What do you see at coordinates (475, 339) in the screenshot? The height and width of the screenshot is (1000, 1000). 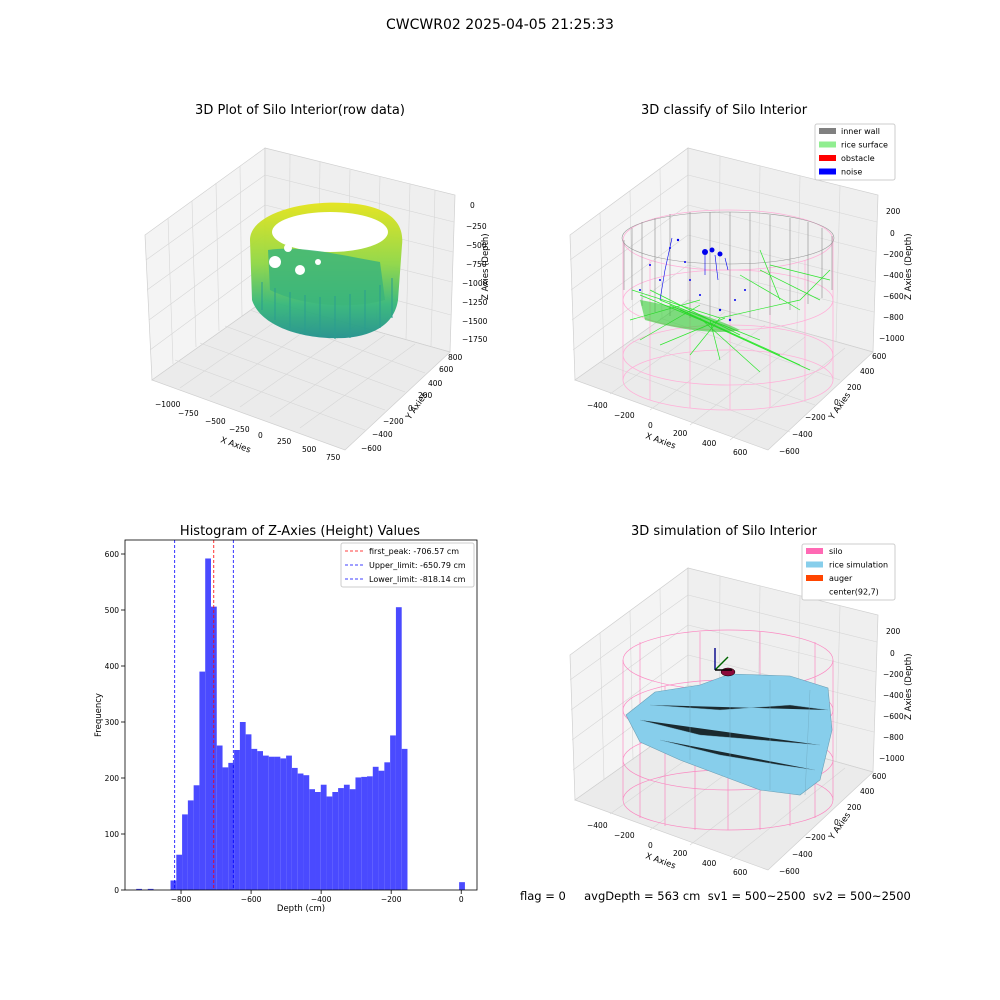 I see `svg-text: −1750` at bounding box center [475, 339].